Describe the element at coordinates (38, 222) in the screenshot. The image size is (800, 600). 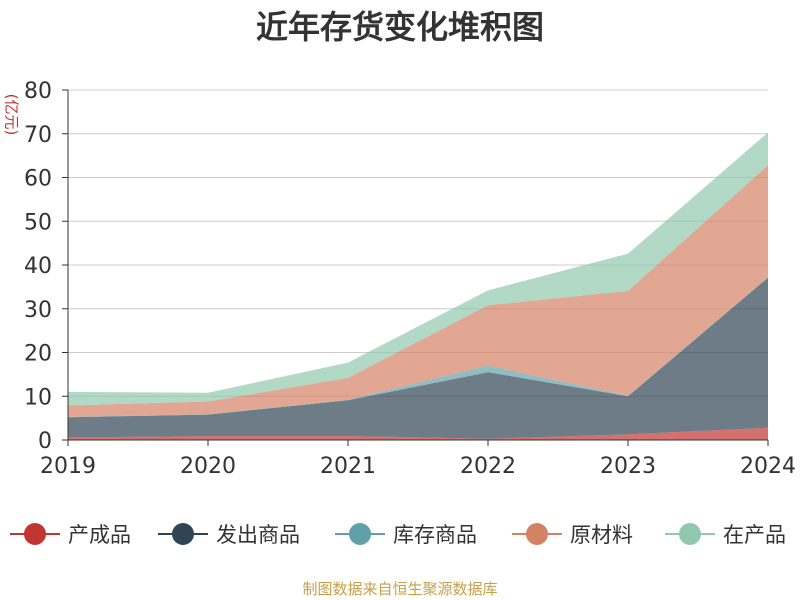
I see `y-tick-label: 50` at that location.